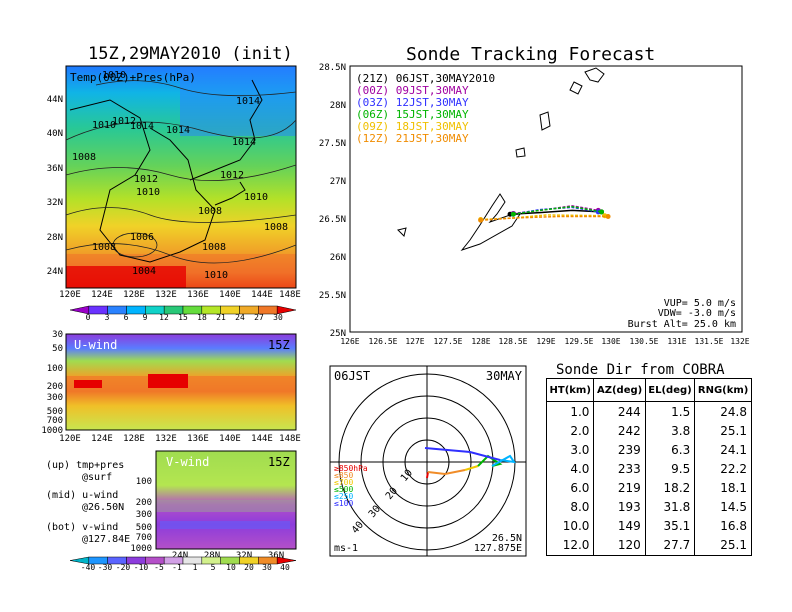 Image resolution: width=792 pixels, height=612 pixels. I want to click on pressure-legend-entry: ≤850, so click(343, 475).